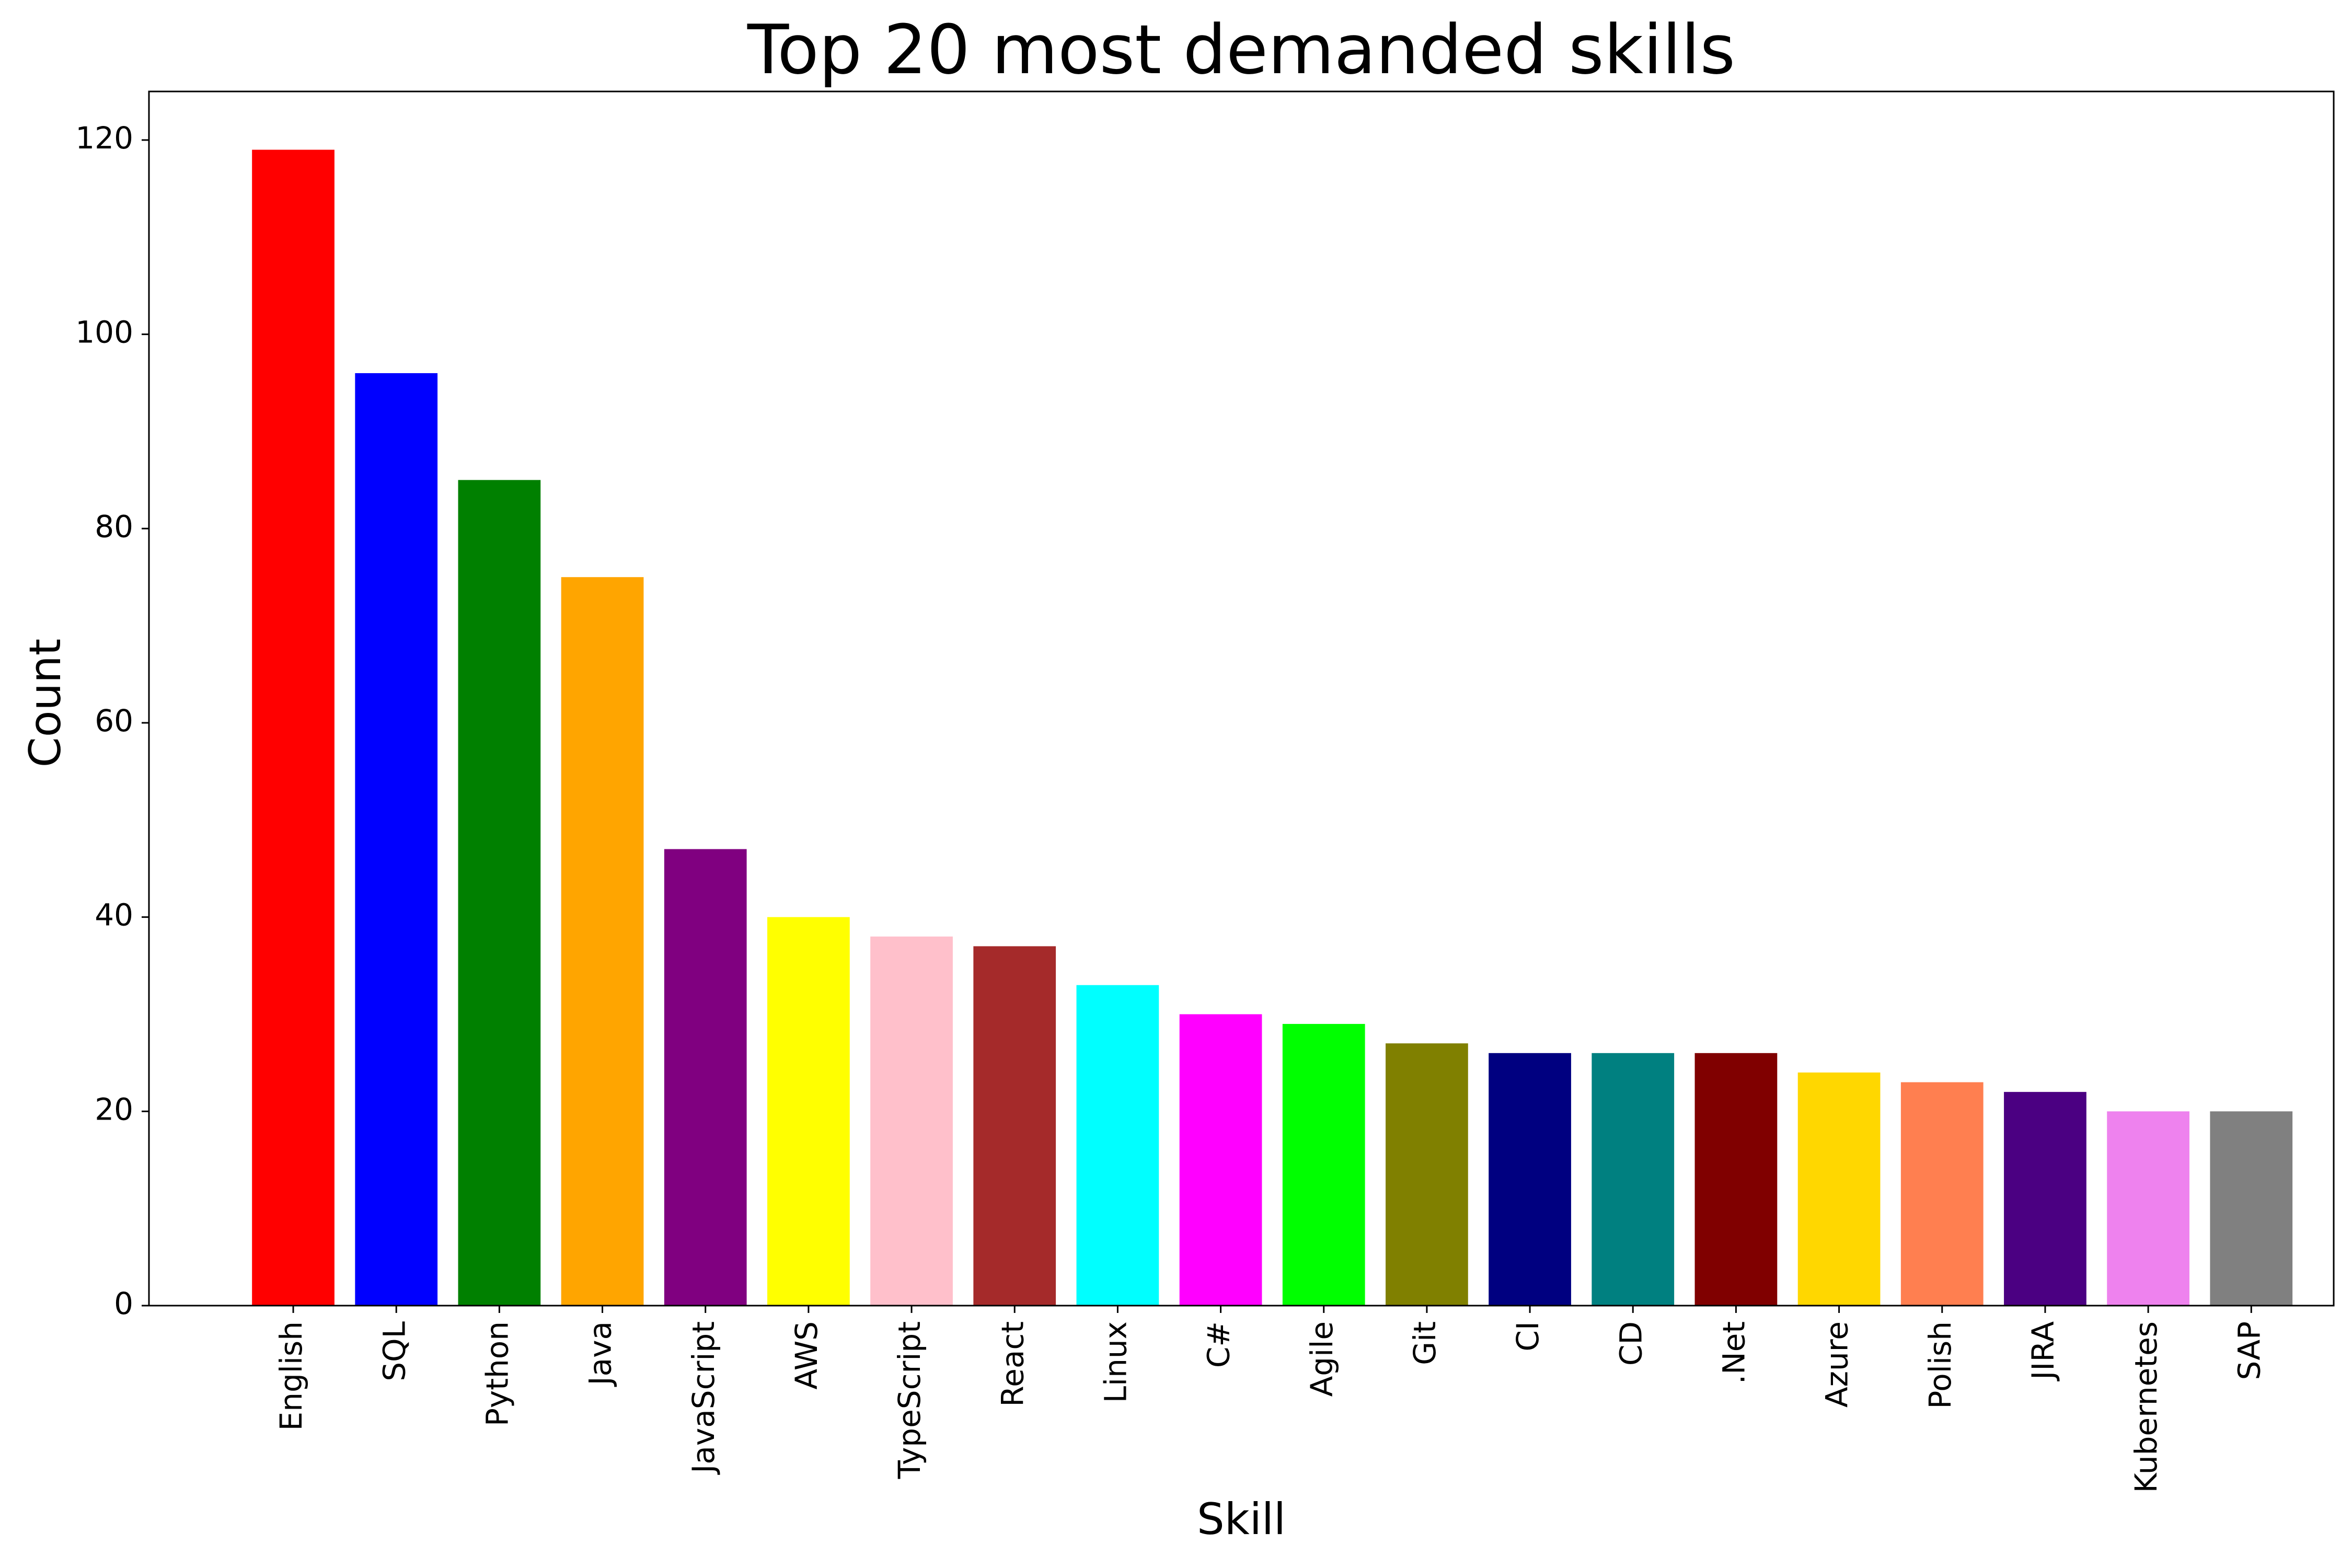 This screenshot has height=1568, width=2352. What do you see at coordinates (1012, 1364) in the screenshot?
I see `x-tick-label: React` at bounding box center [1012, 1364].